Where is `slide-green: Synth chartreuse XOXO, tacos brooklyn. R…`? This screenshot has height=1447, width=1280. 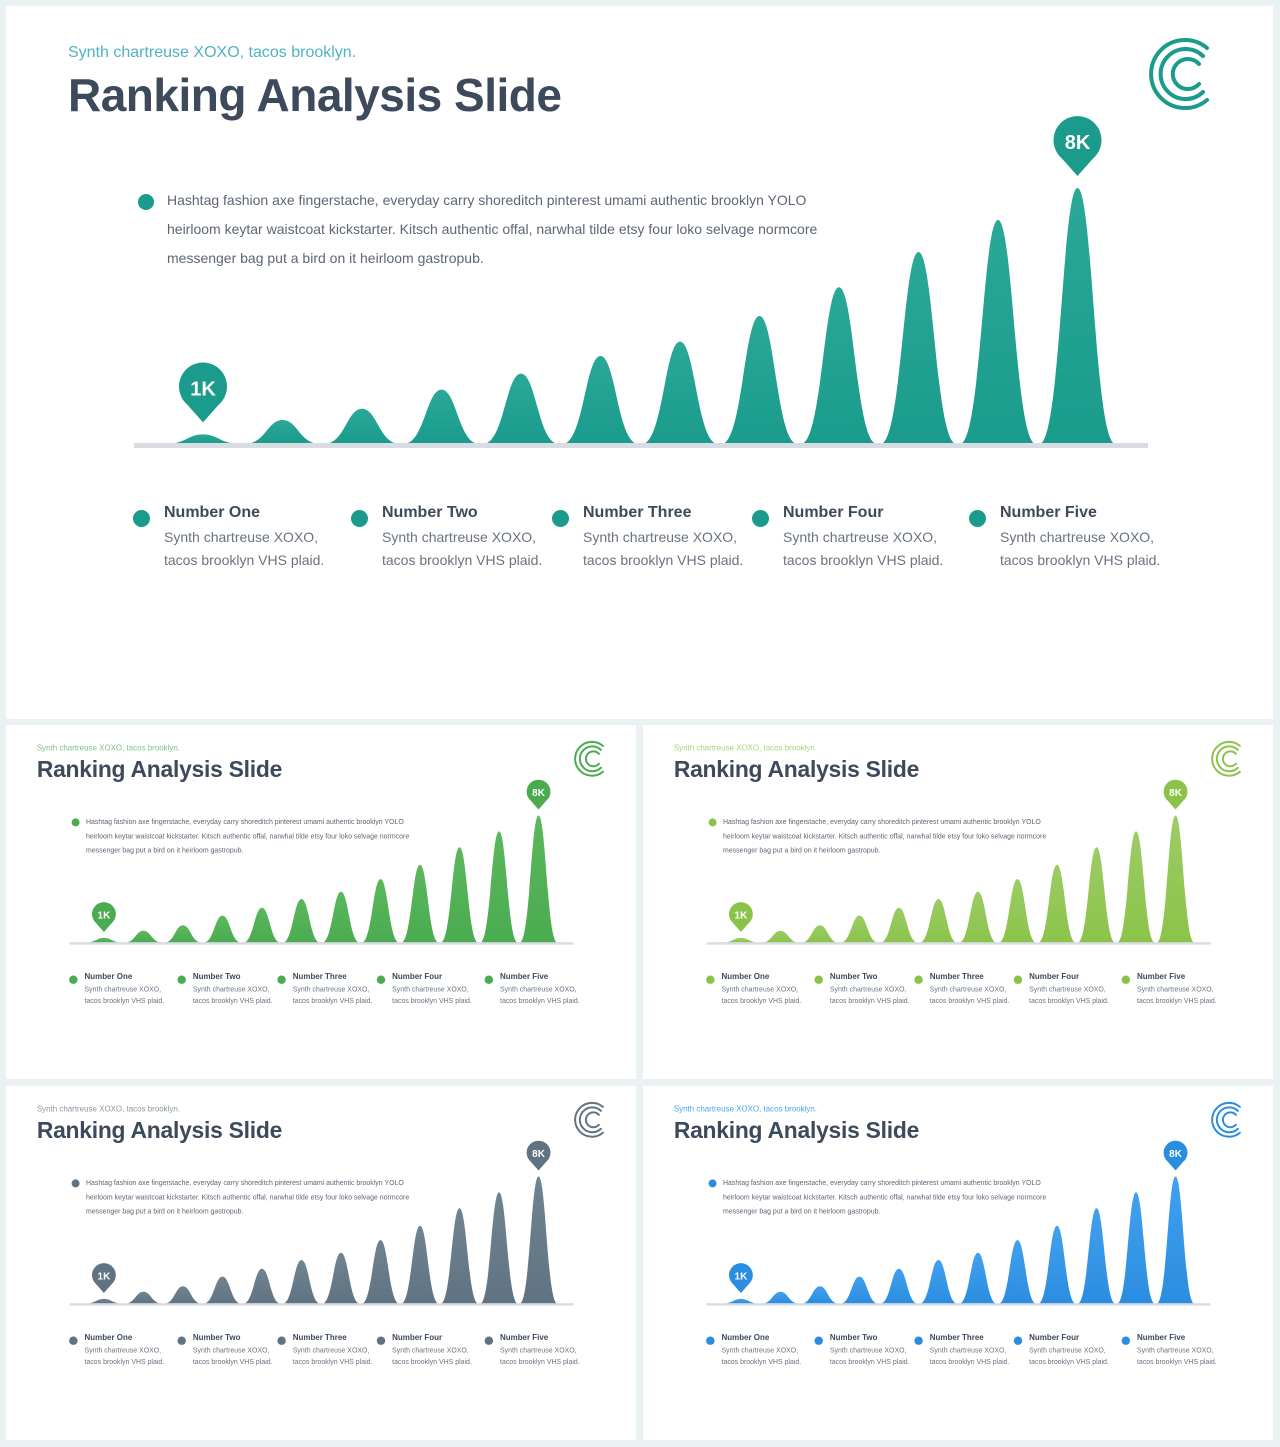 slide-green: Synth chartreuse XOXO, tacos brooklyn. R… is located at coordinates (321, 902).